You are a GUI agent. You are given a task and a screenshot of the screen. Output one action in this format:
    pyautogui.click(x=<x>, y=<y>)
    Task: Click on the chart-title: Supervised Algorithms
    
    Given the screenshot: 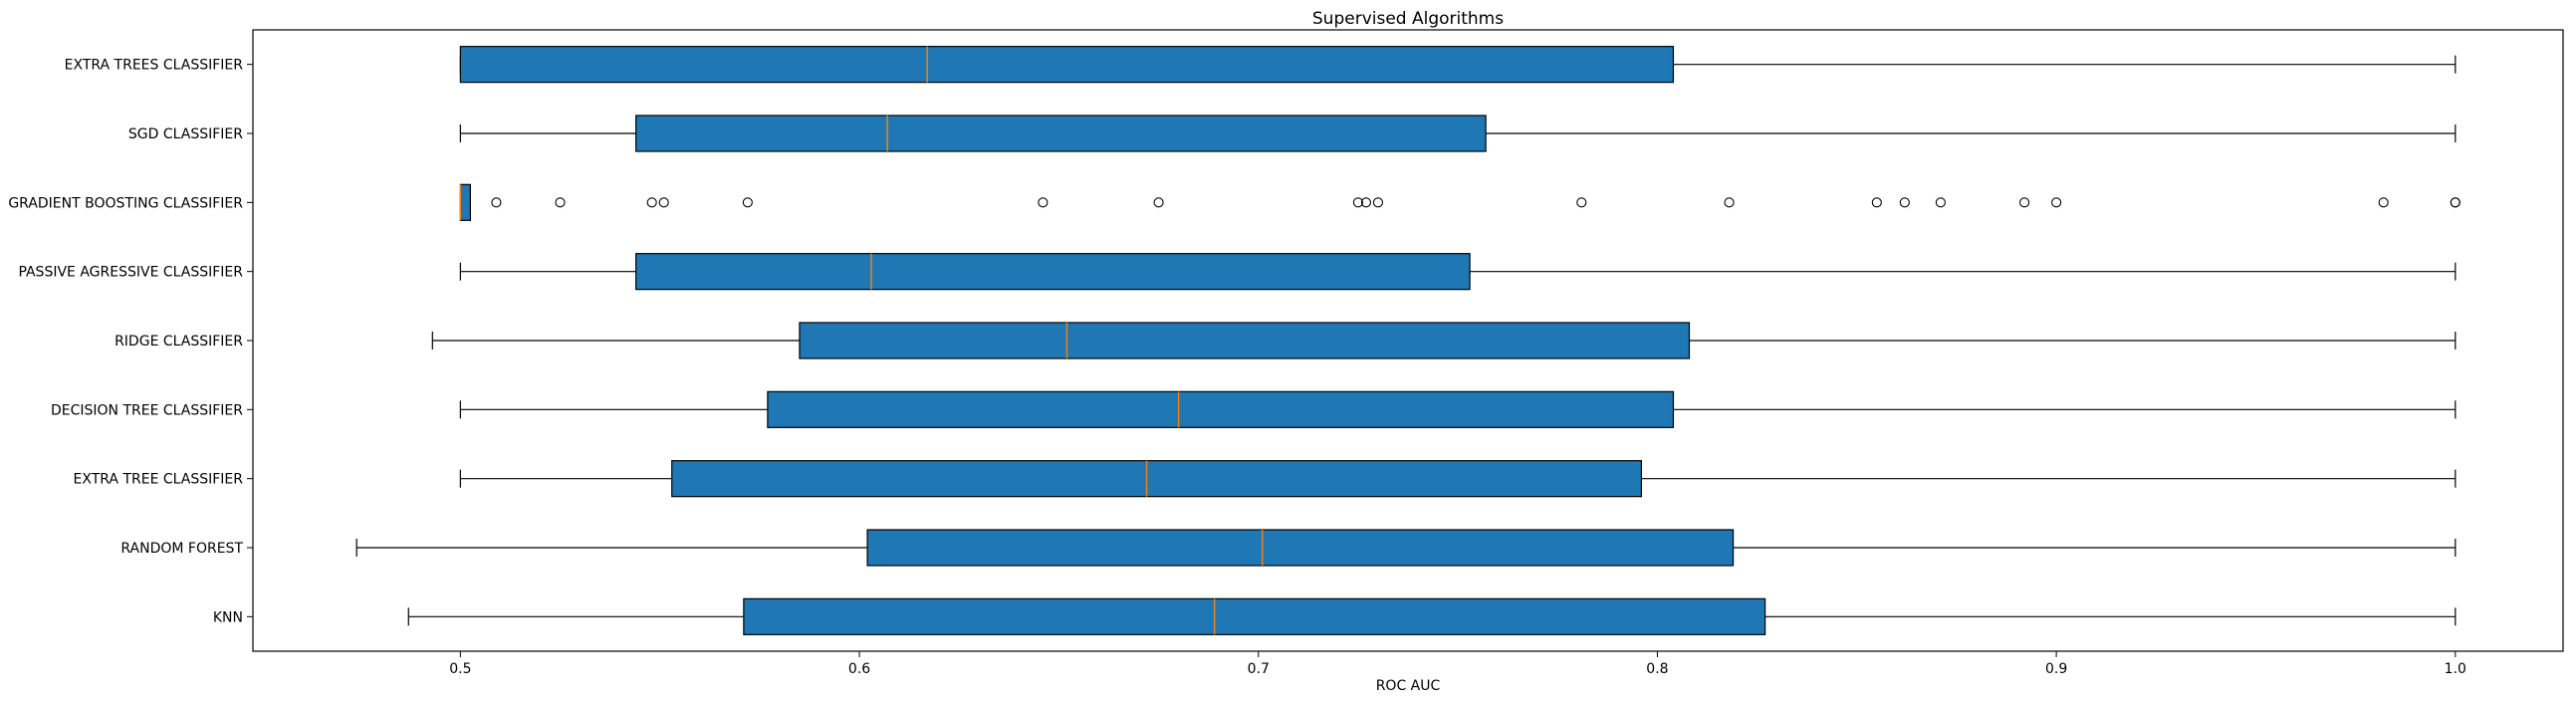 What is the action you would take?
    pyautogui.click(x=1408, y=19)
    